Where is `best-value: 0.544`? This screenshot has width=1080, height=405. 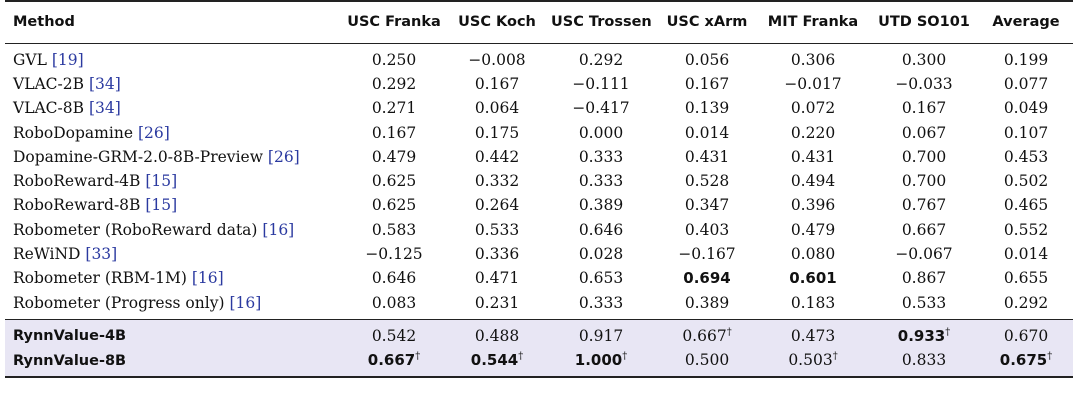 best-value: 0.544 is located at coordinates (494, 360).